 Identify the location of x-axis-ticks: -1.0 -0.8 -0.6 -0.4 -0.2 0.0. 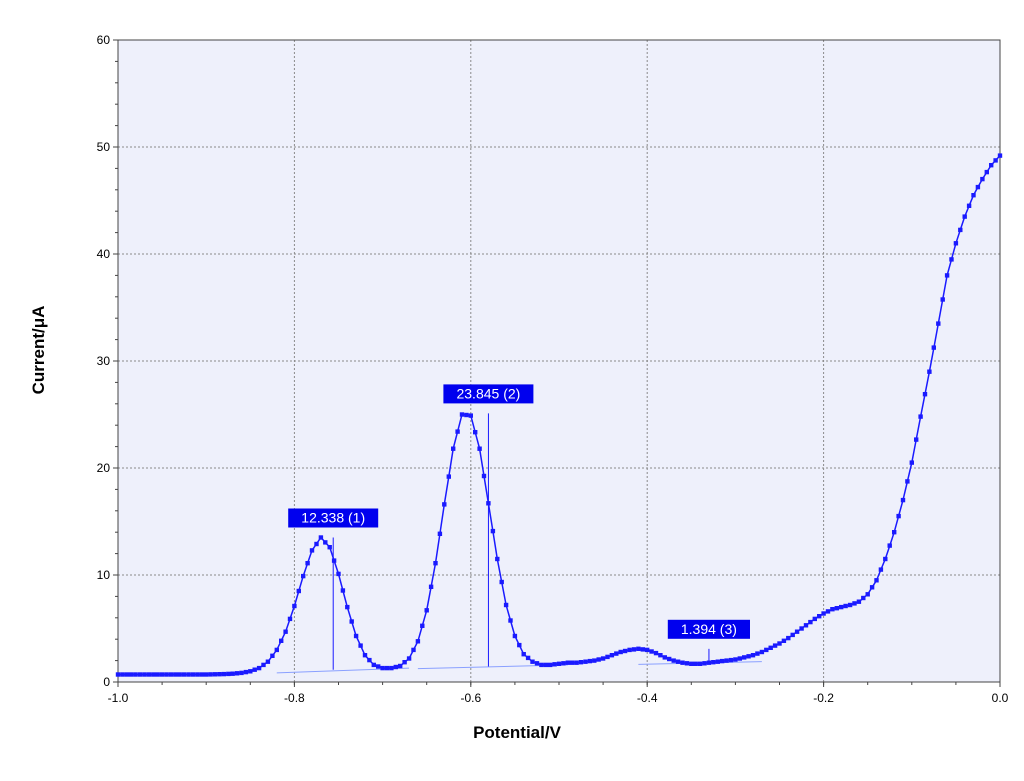
(558, 693).